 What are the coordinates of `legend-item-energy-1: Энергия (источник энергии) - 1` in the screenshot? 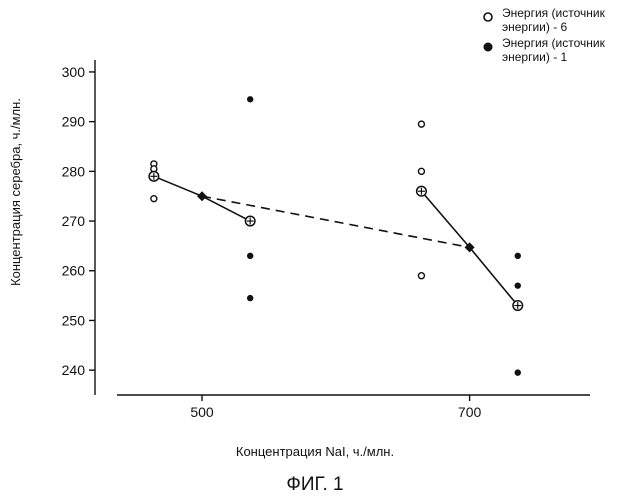 It's located at (542, 50).